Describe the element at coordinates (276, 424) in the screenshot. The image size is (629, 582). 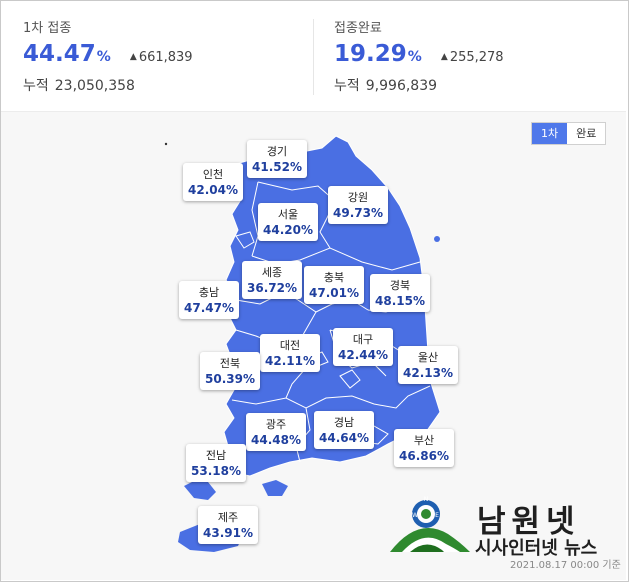
I see `region-name: 광주` at that location.